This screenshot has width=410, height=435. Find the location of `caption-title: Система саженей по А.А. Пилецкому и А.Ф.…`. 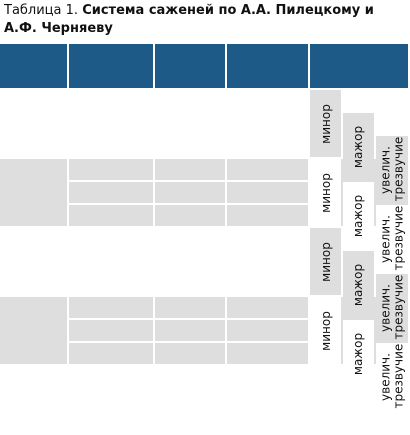

caption-title: Система саженей по А.А. Пилецкому и А.Ф.… is located at coordinates (189, 19).